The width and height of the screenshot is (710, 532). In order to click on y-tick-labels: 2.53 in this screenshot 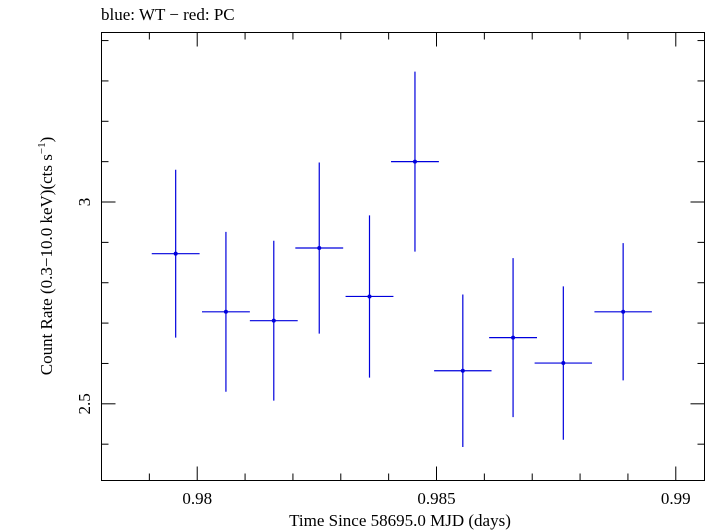, I will do `click(84, 306)`.